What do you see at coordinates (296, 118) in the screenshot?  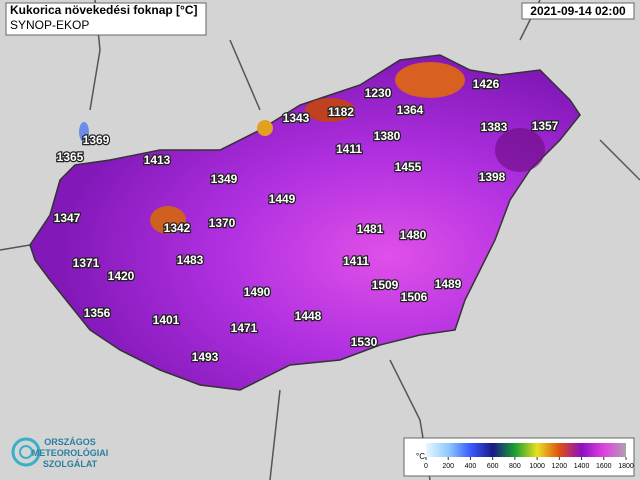 I see `station-value: 1343` at bounding box center [296, 118].